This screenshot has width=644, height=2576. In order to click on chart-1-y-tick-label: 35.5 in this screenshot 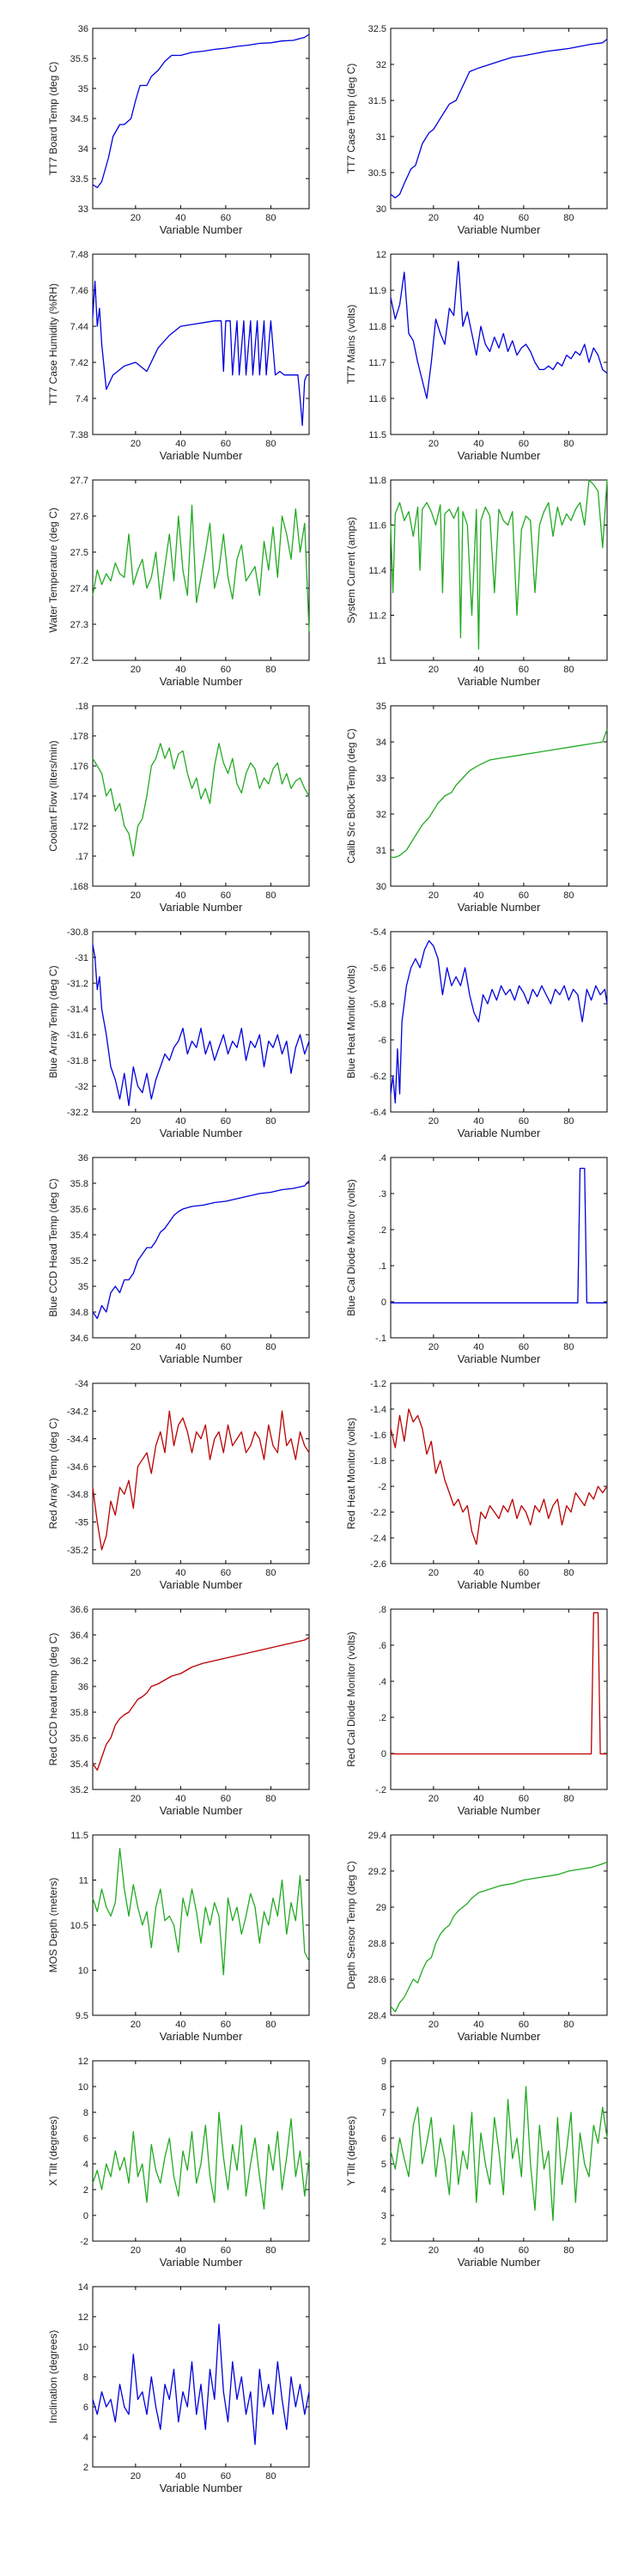, I will do `click(79, 59)`.